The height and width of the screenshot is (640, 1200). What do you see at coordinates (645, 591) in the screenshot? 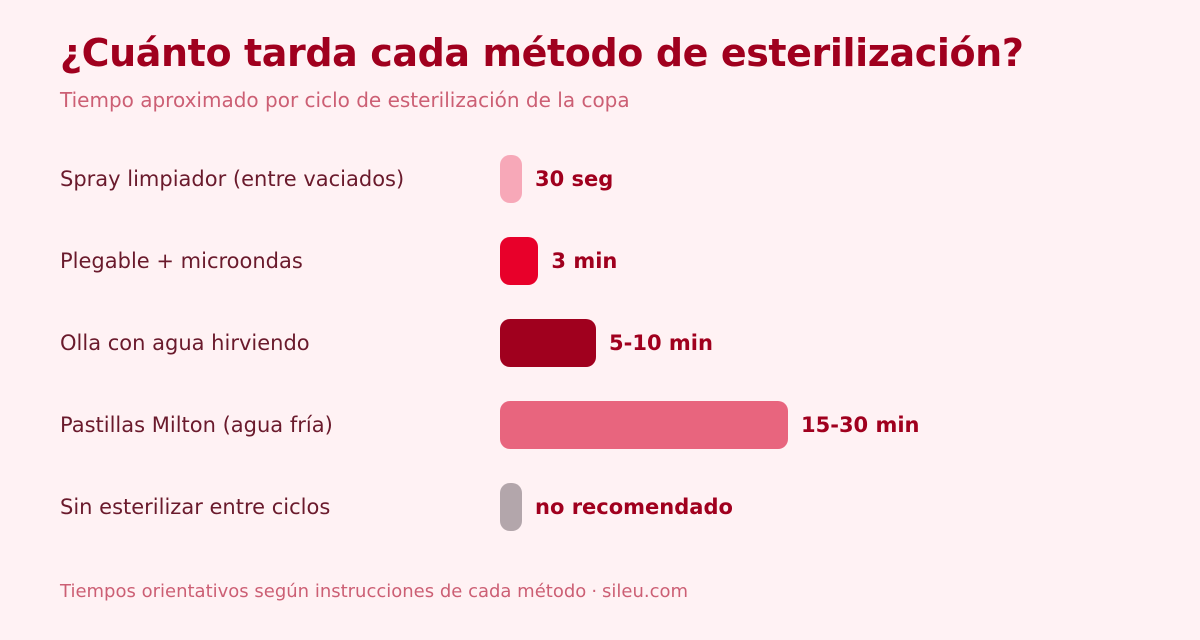
I see `footer-source: sileu.com` at bounding box center [645, 591].